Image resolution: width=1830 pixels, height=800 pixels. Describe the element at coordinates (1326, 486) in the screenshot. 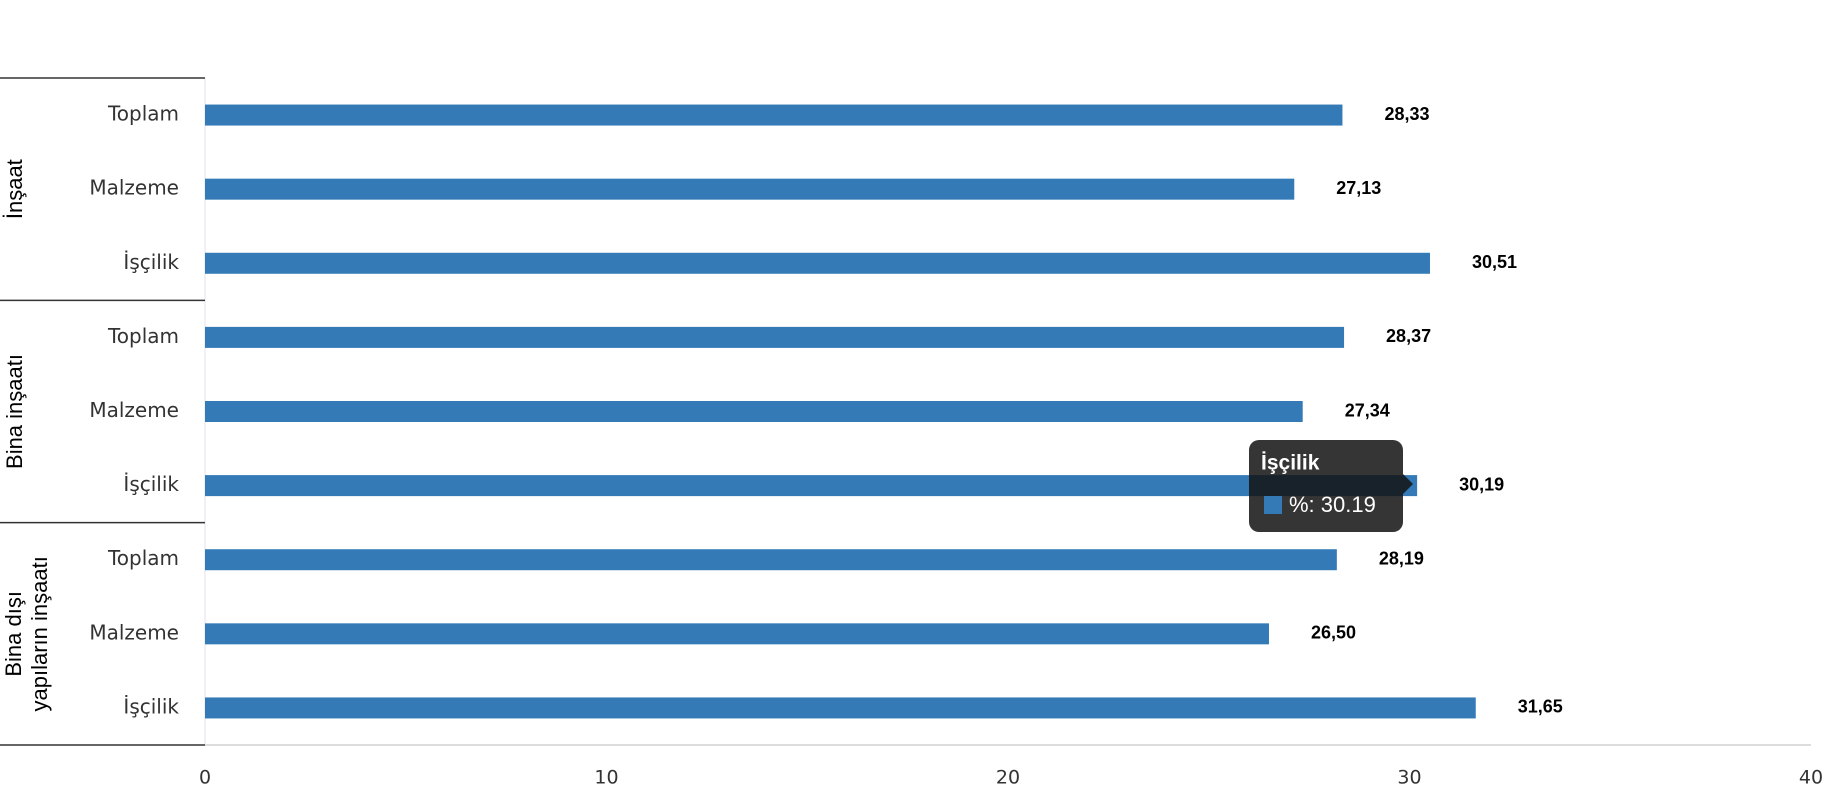

I see `tooltip-box` at that location.